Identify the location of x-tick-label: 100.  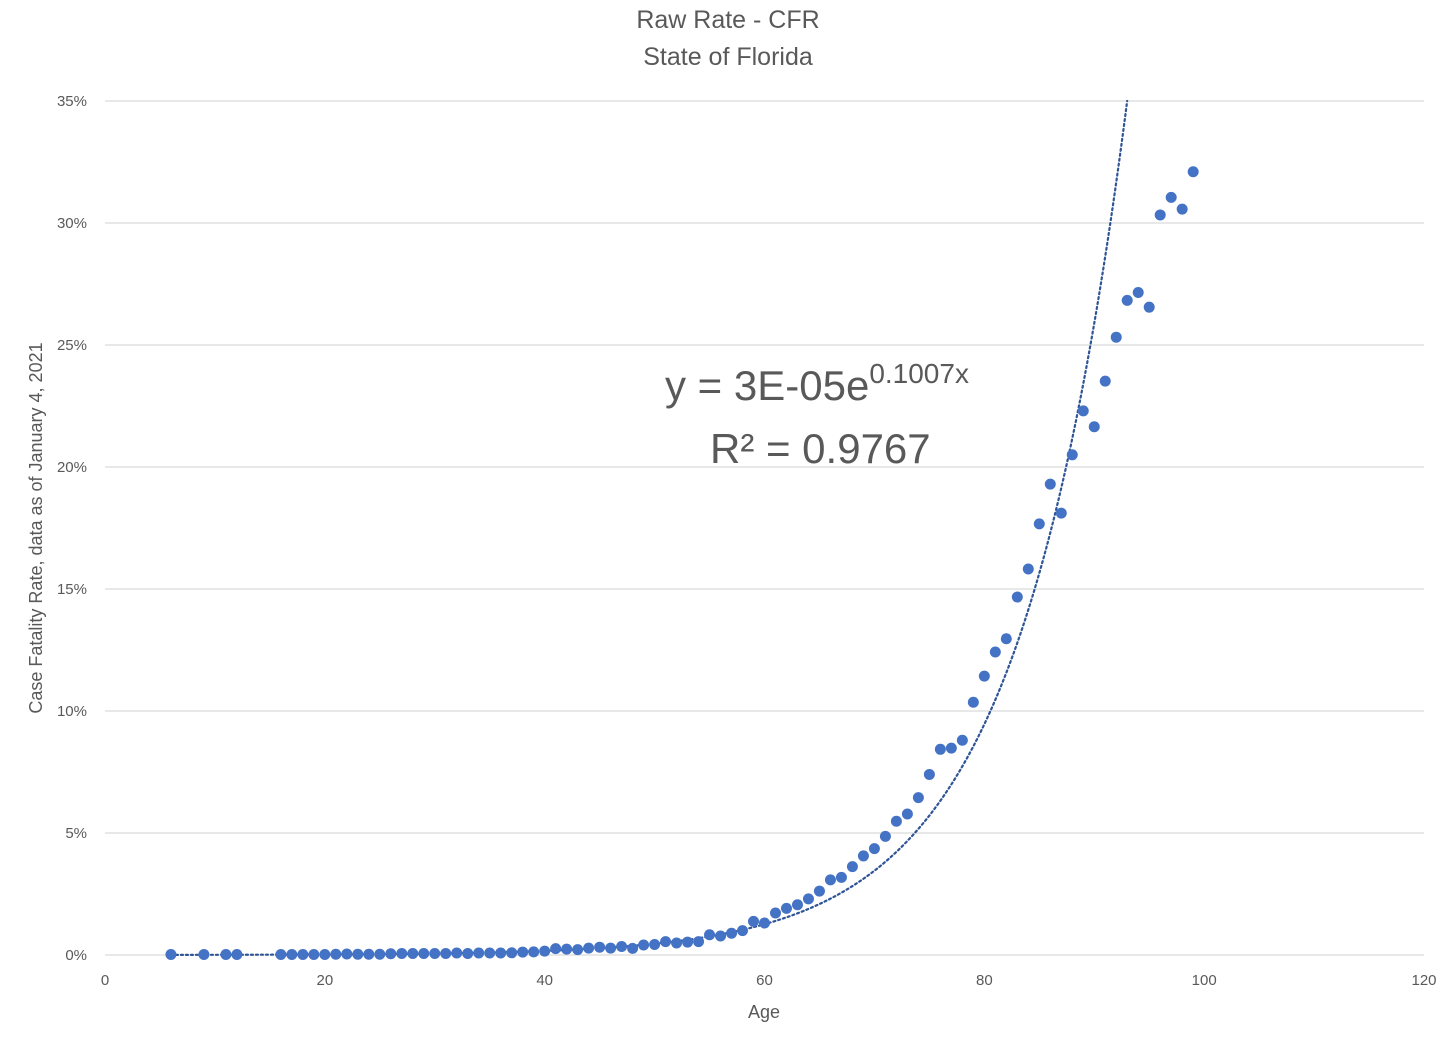
(1204, 980).